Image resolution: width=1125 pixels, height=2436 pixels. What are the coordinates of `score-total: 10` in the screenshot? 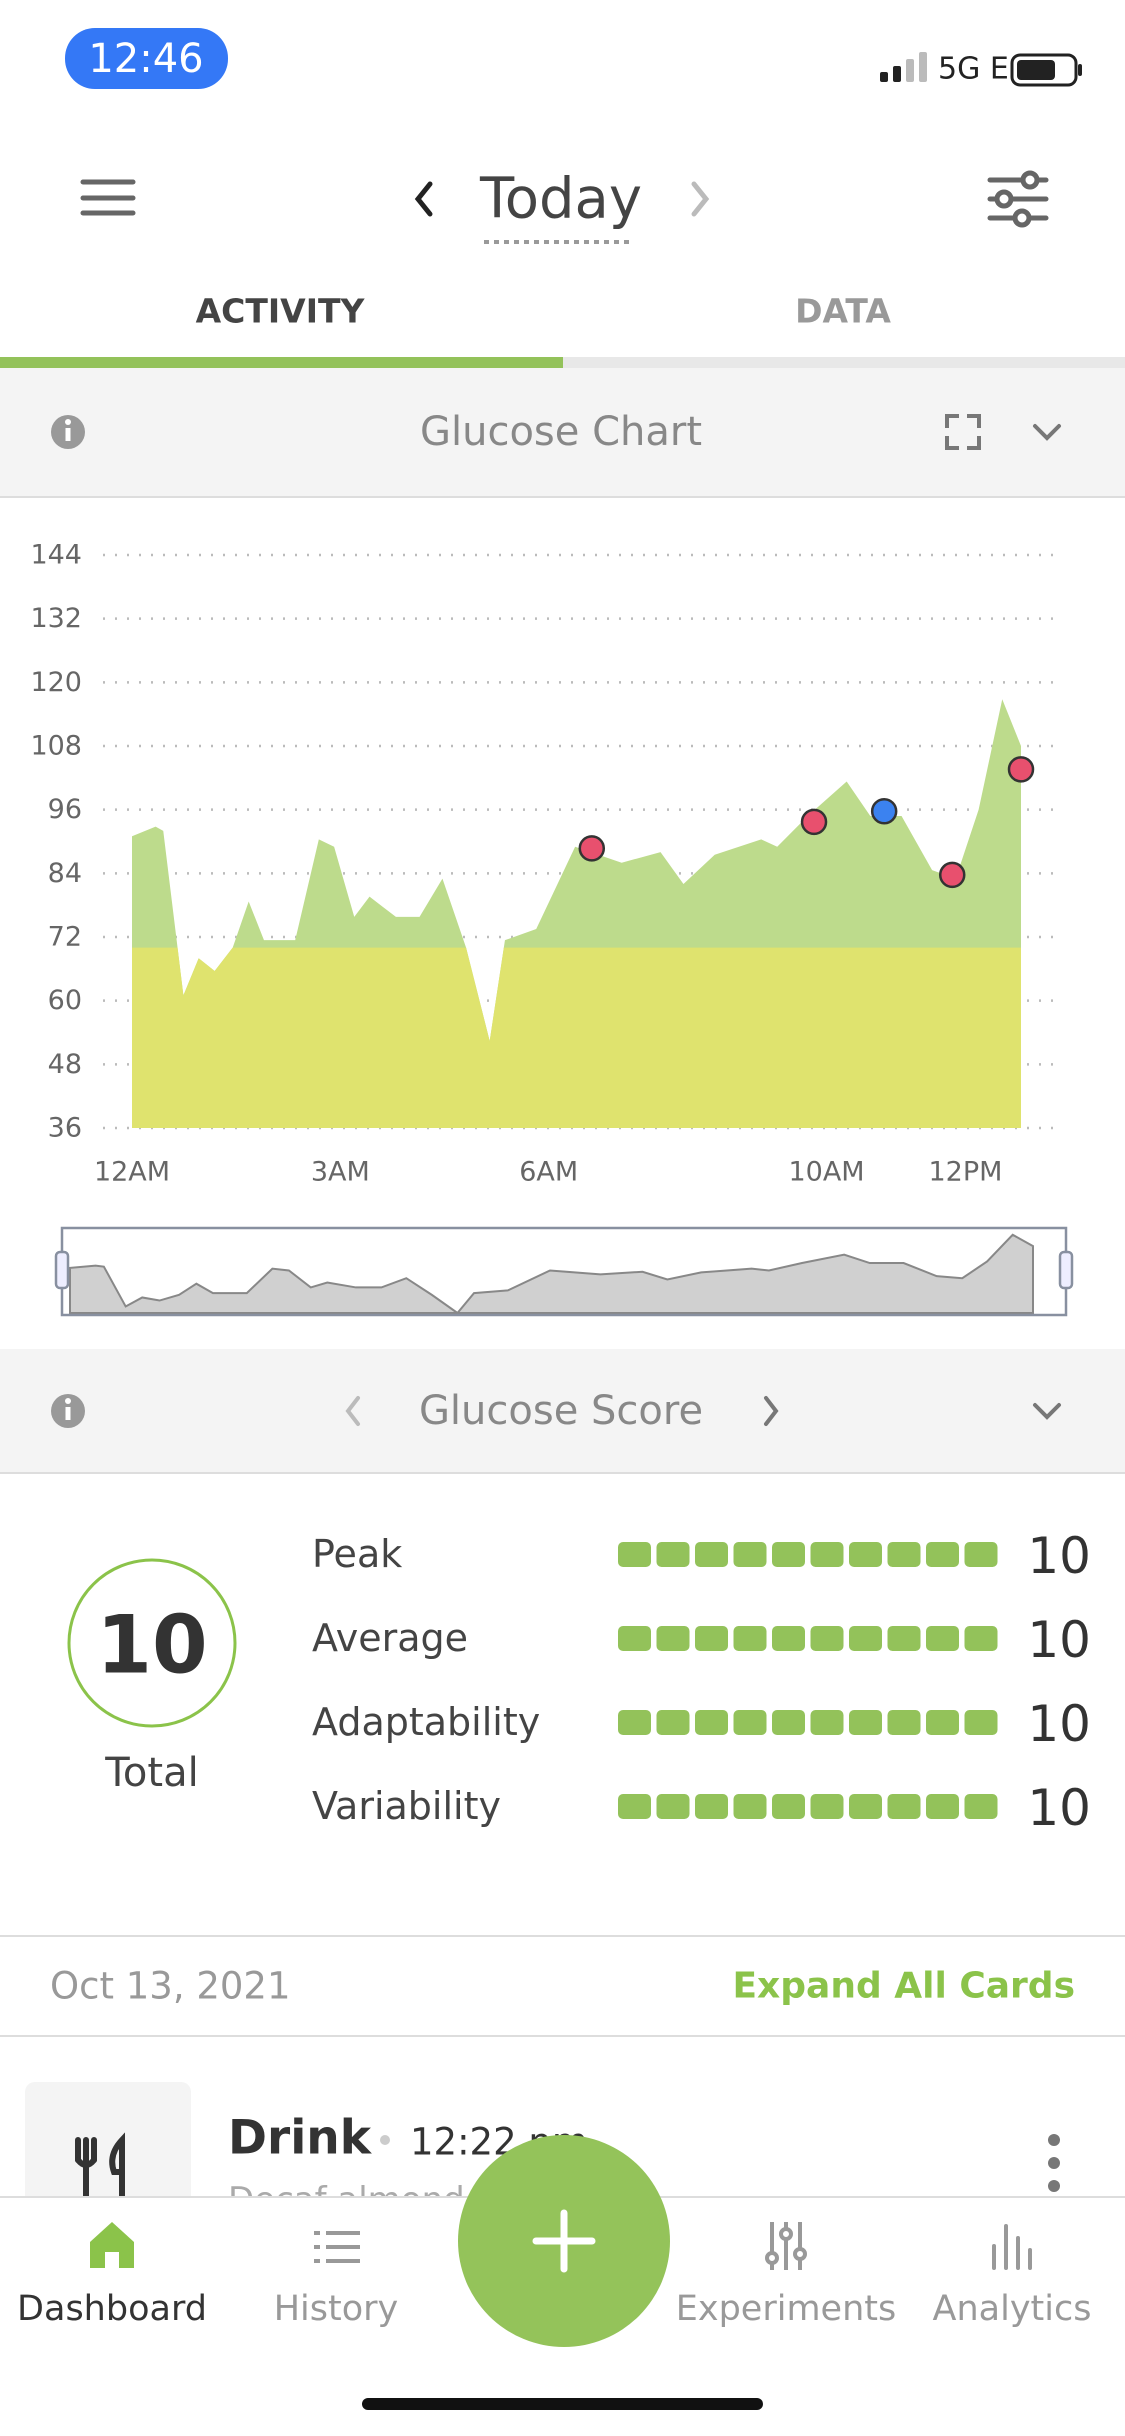 It's located at (151, 1645).